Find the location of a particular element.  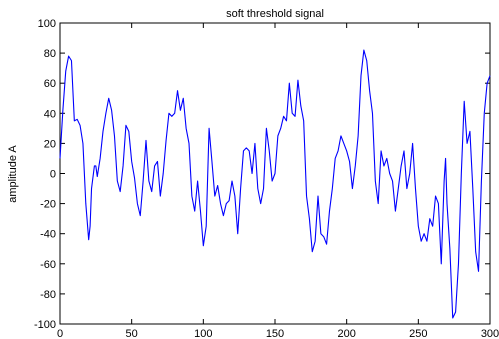

x-tick-label: 200 is located at coordinates (346, 333).